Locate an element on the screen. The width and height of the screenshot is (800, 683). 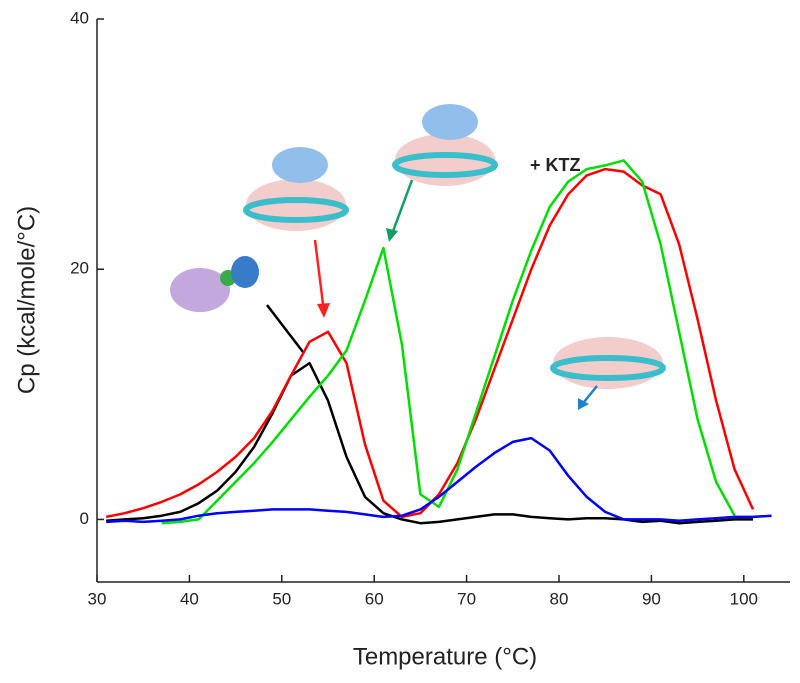
x-tick-label: 80 is located at coordinates (559, 598).